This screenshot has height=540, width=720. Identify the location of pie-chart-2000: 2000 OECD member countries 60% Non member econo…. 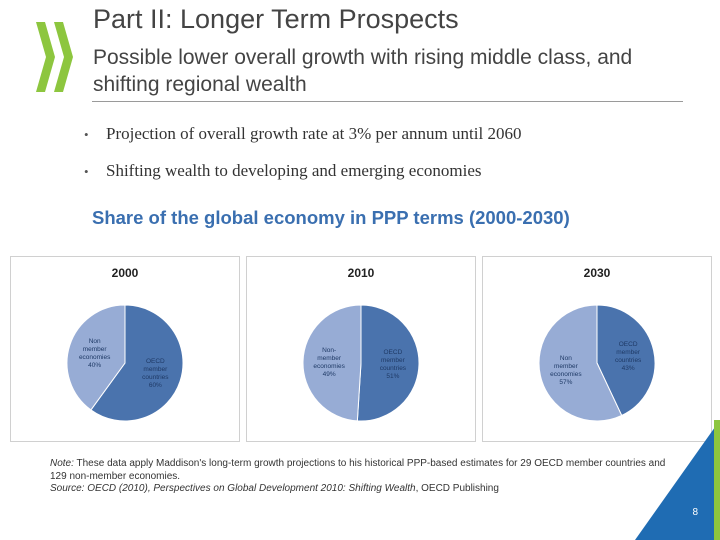
(125, 344).